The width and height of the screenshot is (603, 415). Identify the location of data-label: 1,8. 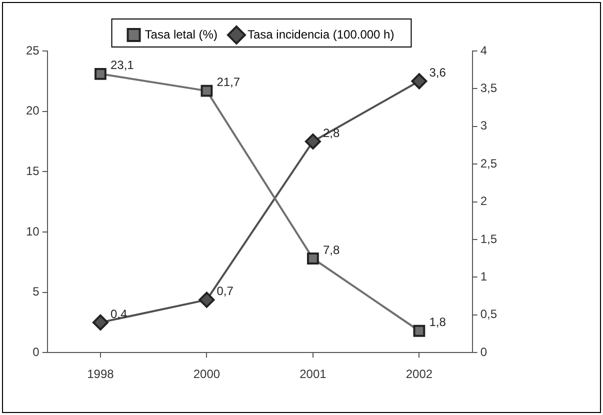
(437, 322).